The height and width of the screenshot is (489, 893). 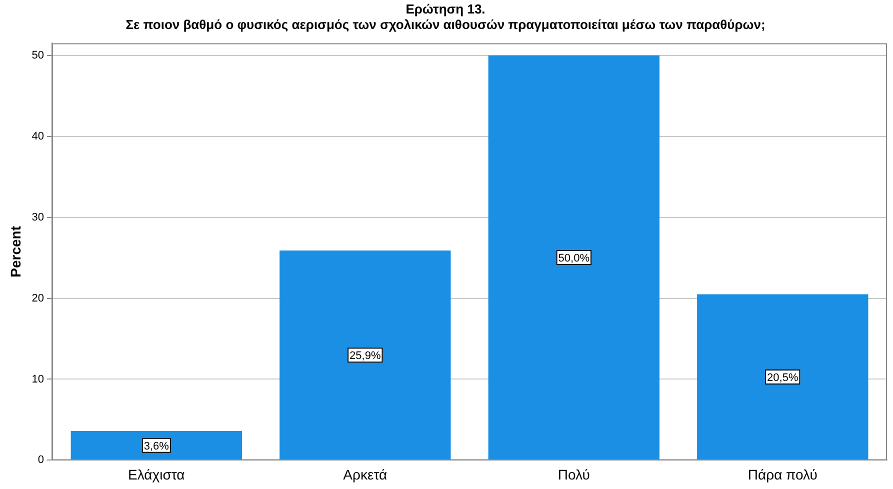 What do you see at coordinates (574, 474) in the screenshot?
I see `x-tick-label: Πολύ` at bounding box center [574, 474].